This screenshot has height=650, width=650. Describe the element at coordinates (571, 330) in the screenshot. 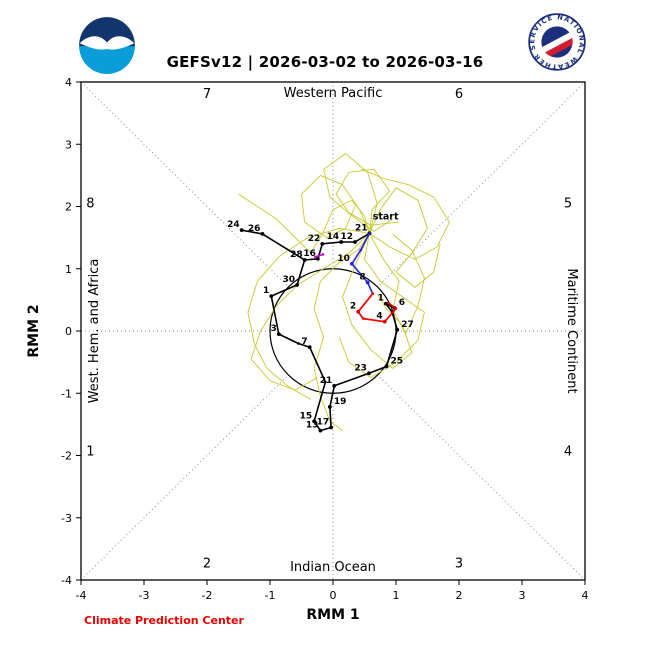

I see `region-label-right: Maritime Continent` at that location.